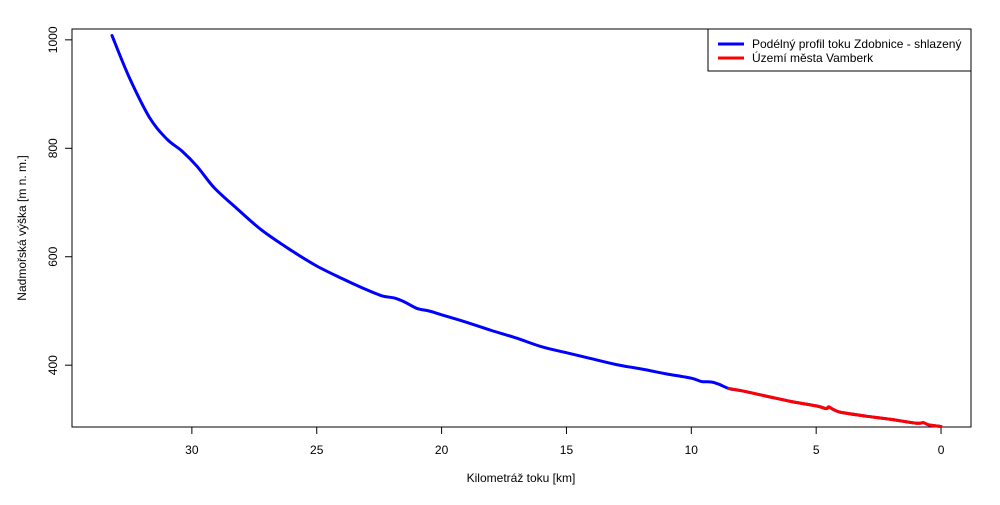  Describe the element at coordinates (813, 57) in the screenshot. I see `legend-label-town: Území města Vamberk` at that location.